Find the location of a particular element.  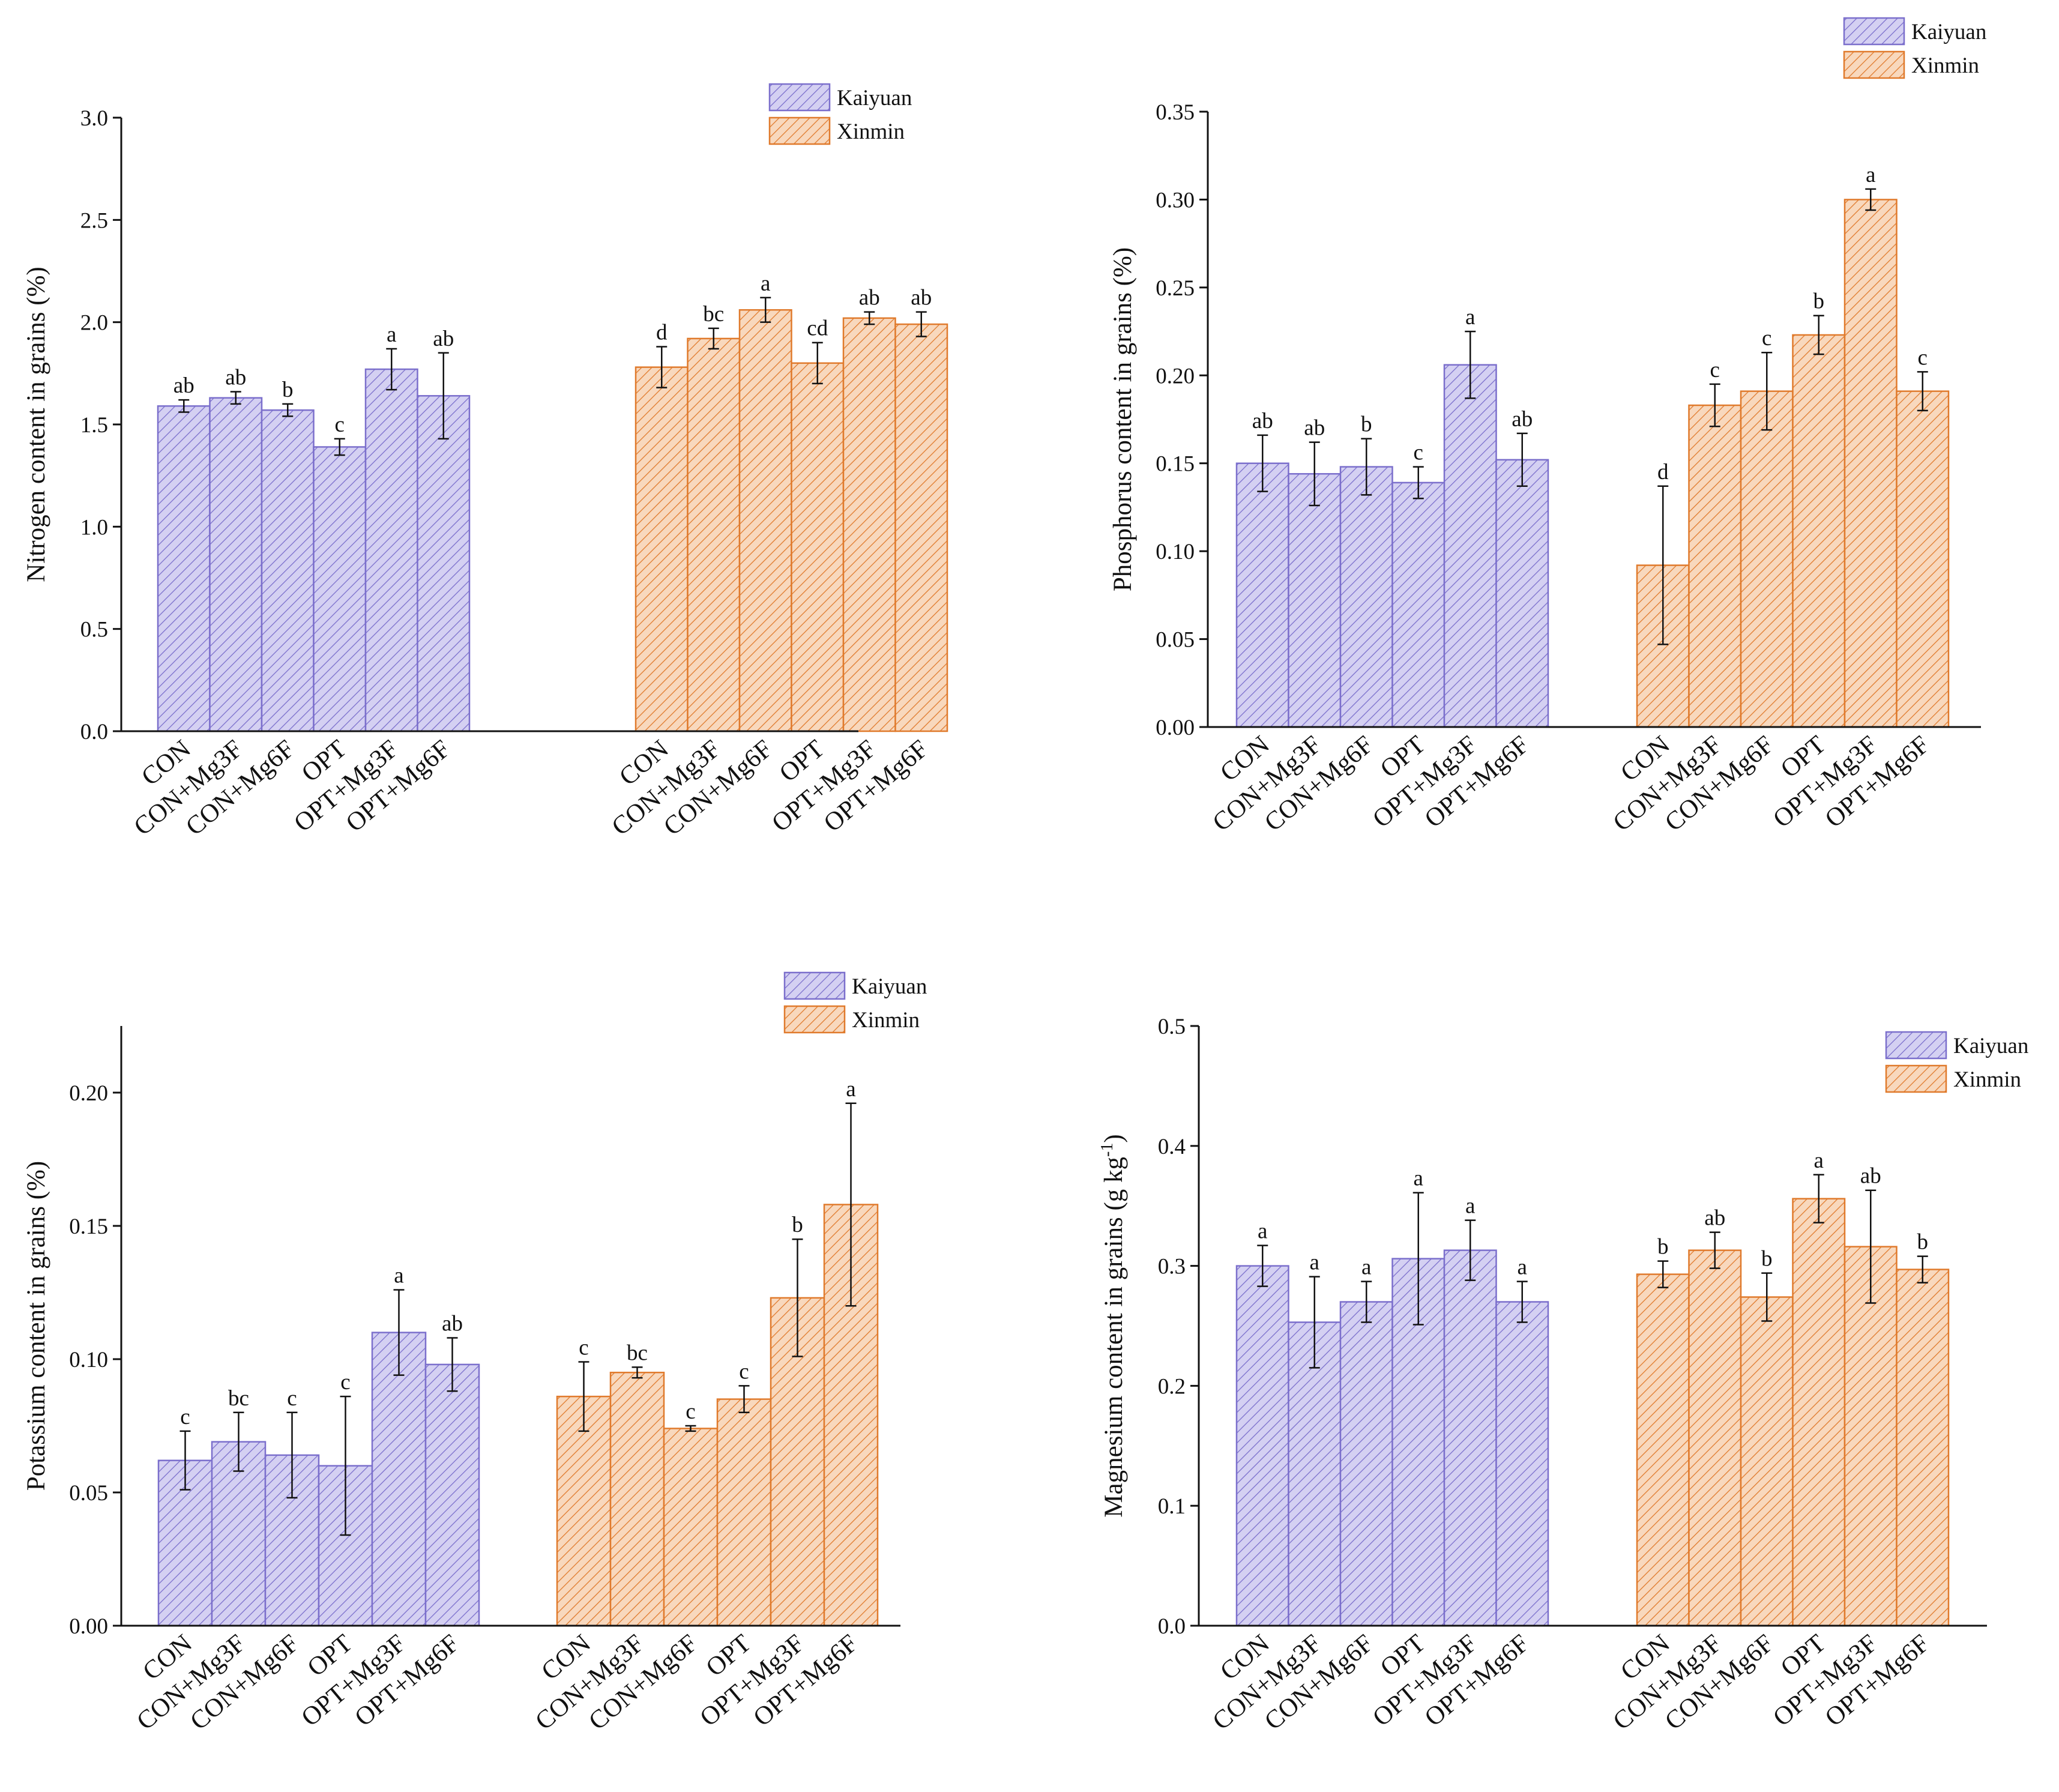

sig-letter-xinmin-0: b is located at coordinates (1663, 1247).